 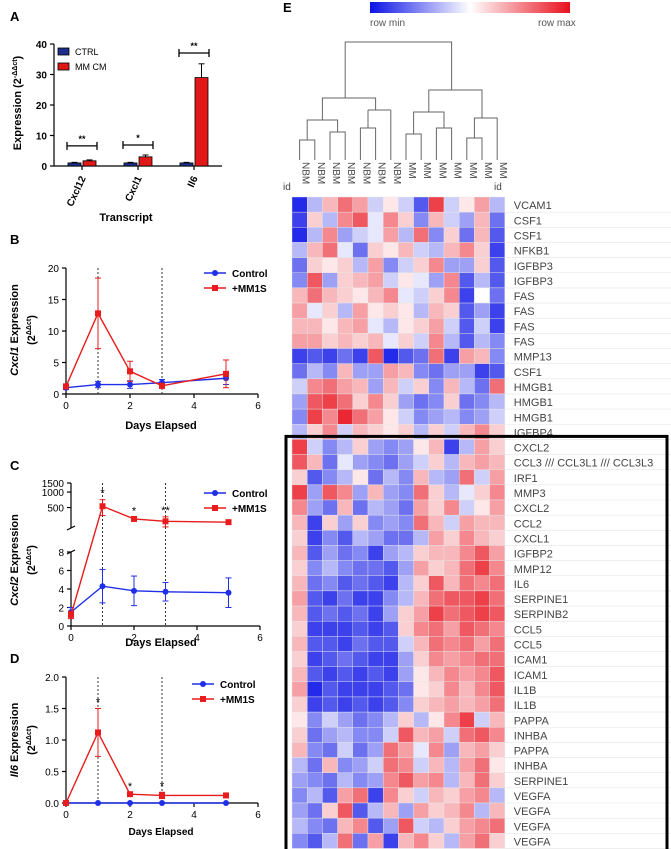 What do you see at coordinates (133, 188) in the screenshot?
I see `panel-a-xtick-label: Cxcl1` at bounding box center [133, 188].